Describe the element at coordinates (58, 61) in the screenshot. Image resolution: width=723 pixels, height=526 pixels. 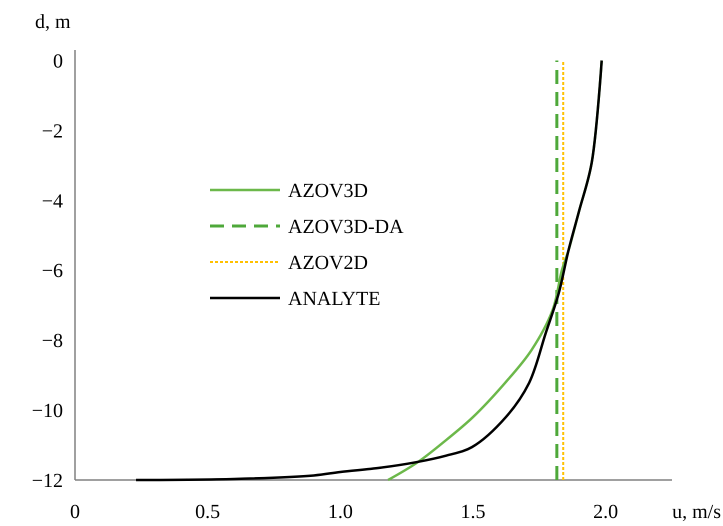
I see `y-tick-label: 0` at that location.